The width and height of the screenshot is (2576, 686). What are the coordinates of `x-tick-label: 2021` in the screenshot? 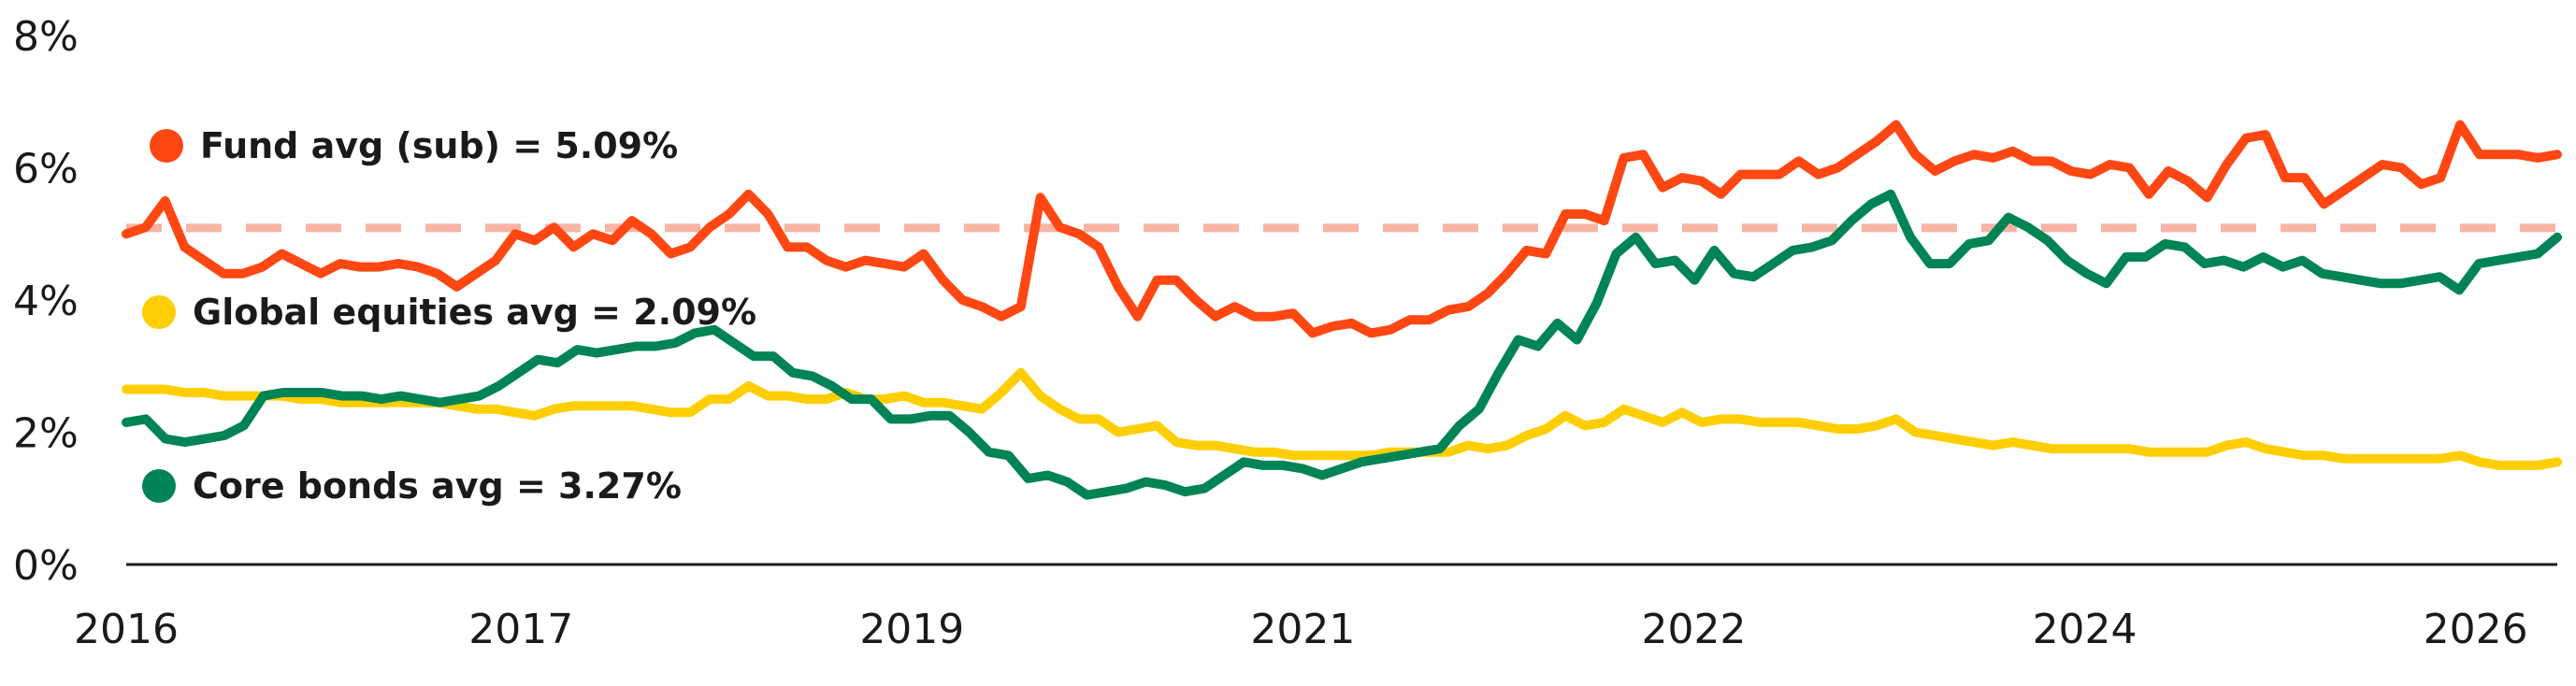 It's located at (1303, 629).